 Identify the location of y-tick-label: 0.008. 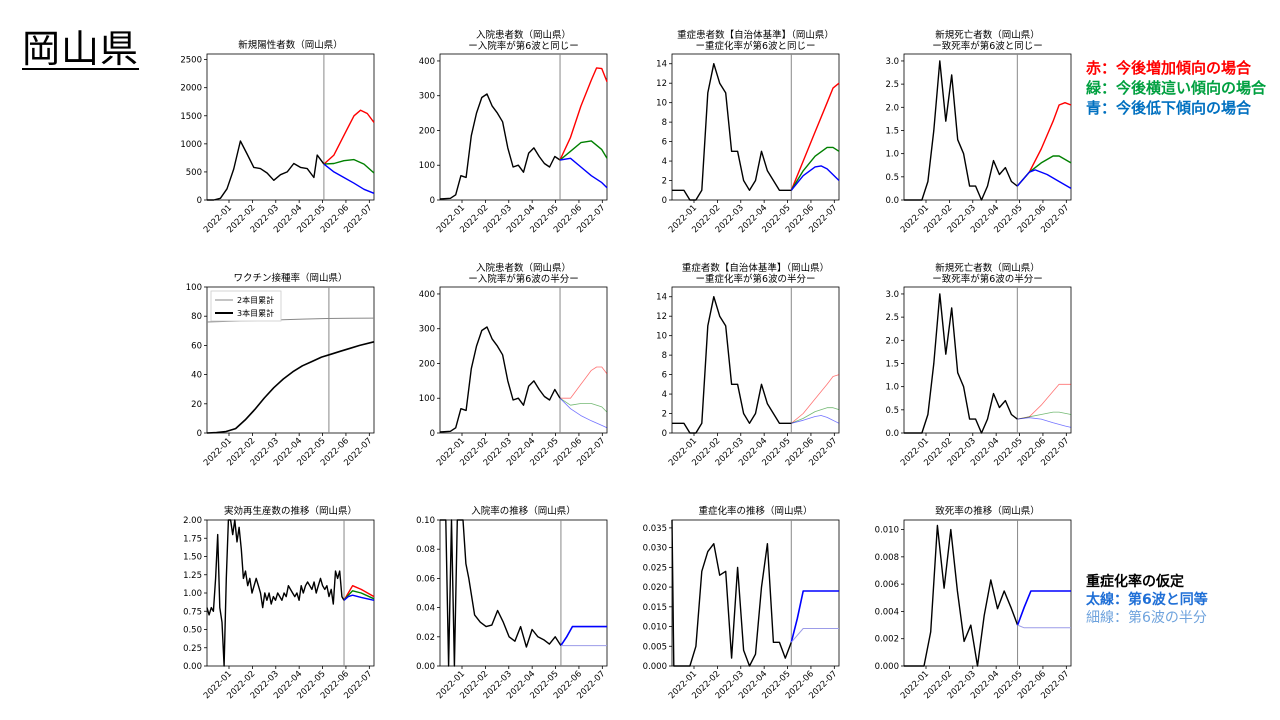
(887, 558).